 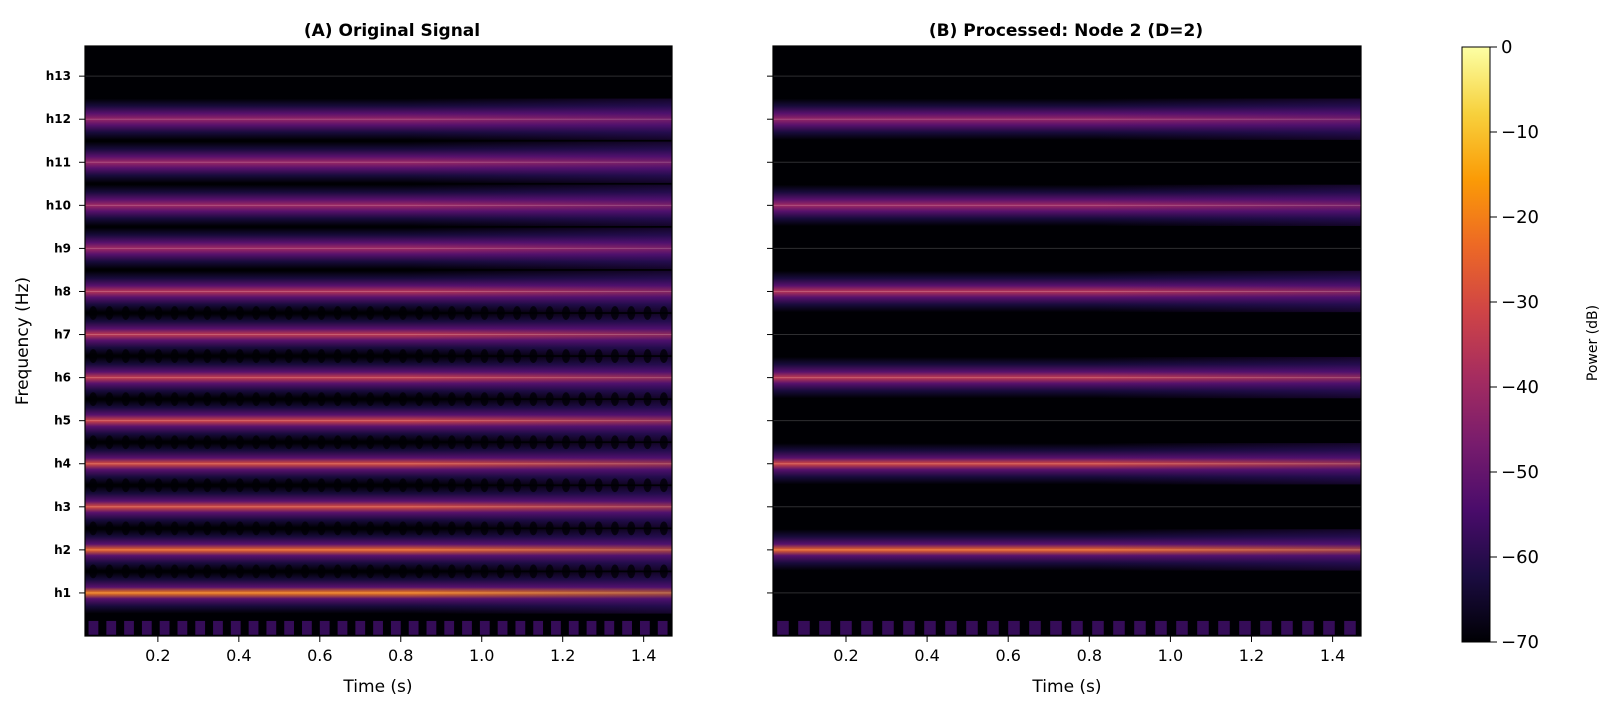 I want to click on y-tick-label: h2, so click(x=62, y=550).